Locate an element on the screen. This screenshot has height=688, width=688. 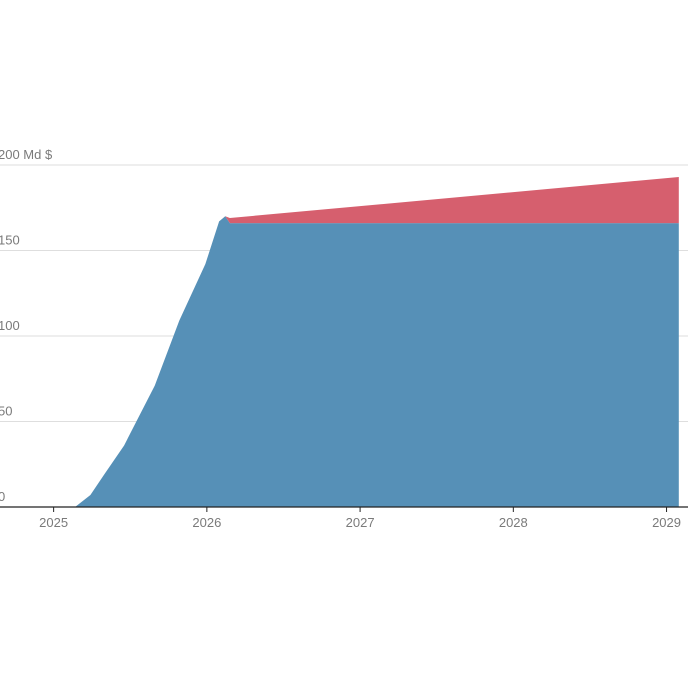
y-tick-label: 200 Md $ is located at coordinates (26, 154).